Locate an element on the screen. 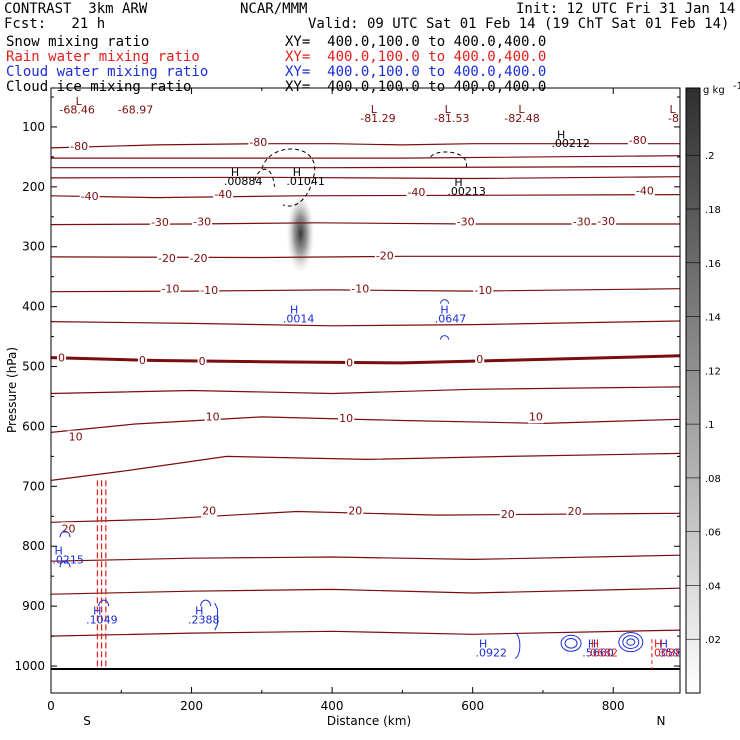 This screenshot has width=740, height=740. isotherm-label: -20 is located at coordinates (385, 256).